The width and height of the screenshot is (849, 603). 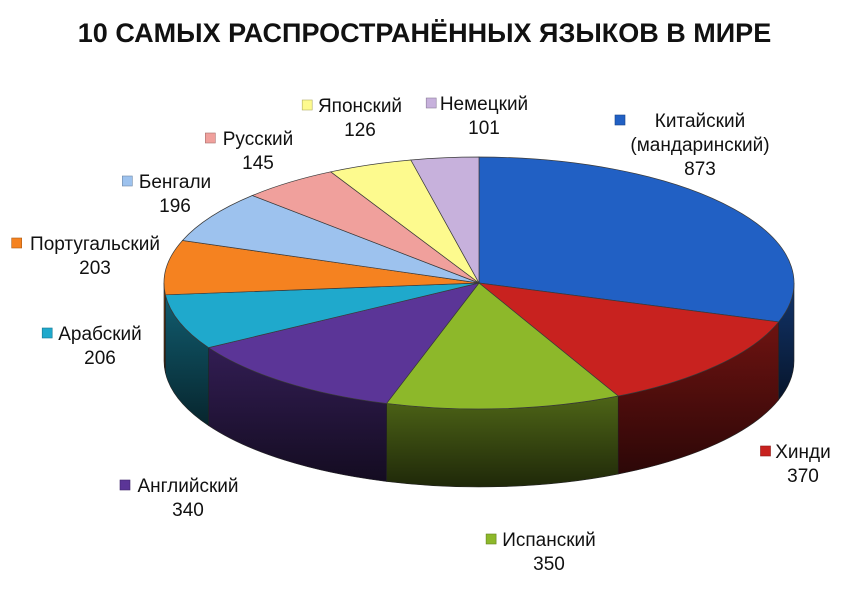 I want to click on slice-name: Русский, so click(x=258, y=139).